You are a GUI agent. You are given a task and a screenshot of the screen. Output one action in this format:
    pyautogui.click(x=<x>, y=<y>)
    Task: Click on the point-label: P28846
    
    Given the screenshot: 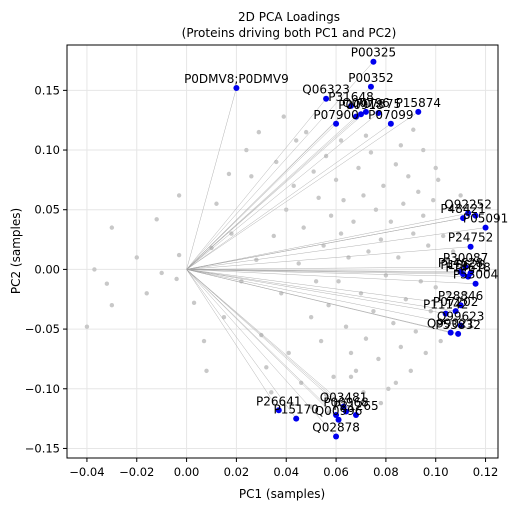 What is the action you would take?
    pyautogui.click(x=460, y=296)
    